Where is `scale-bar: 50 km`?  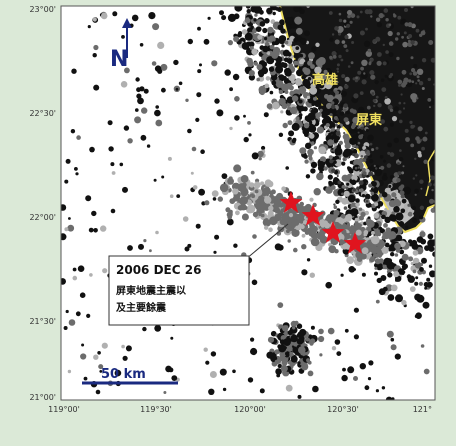
scale-bar: 50 km is located at coordinates (130, 376).